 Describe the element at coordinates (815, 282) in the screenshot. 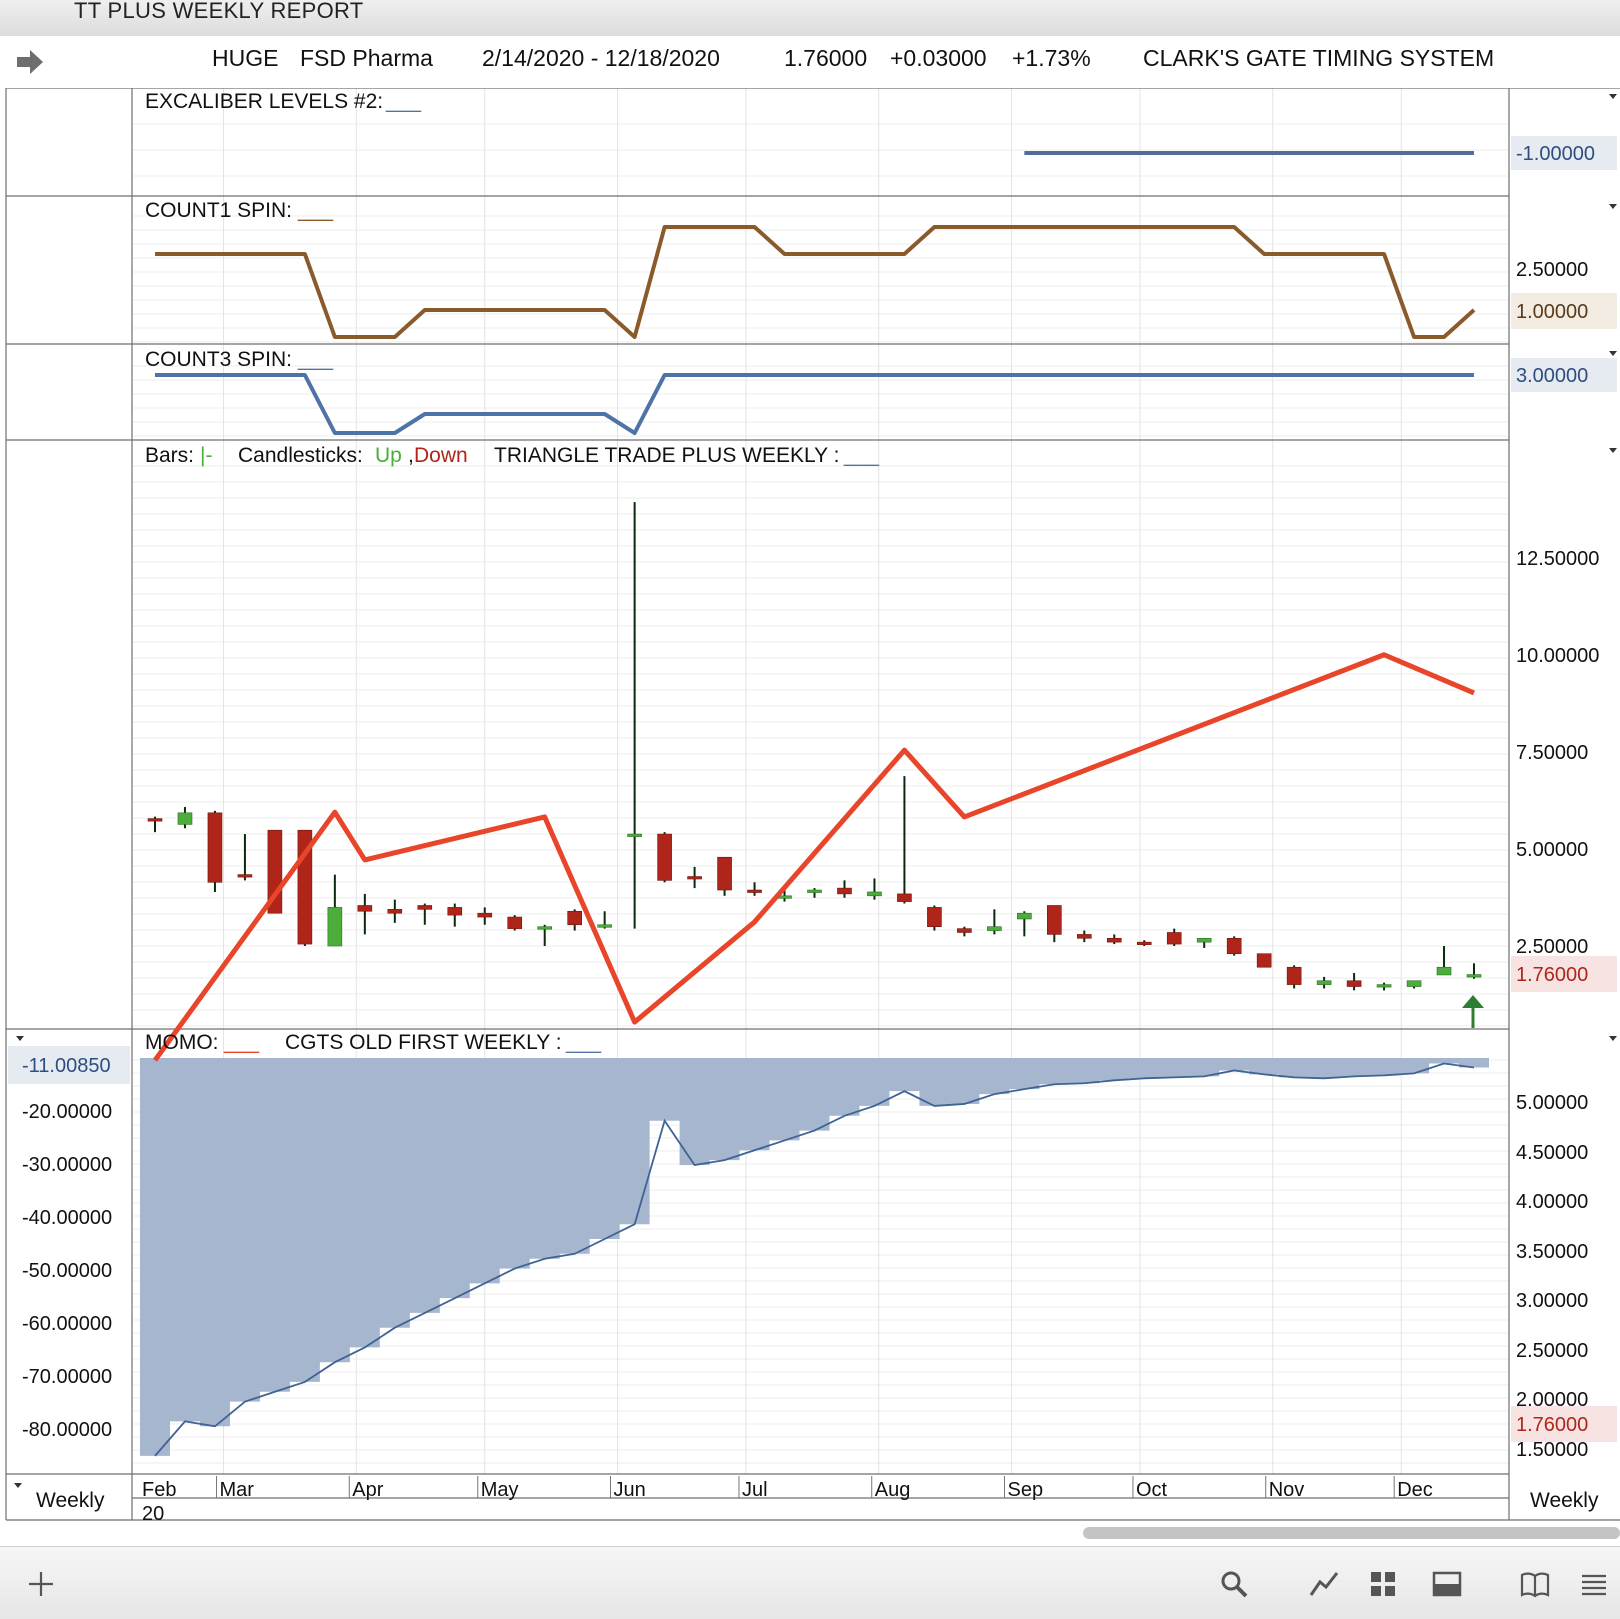

I see `count1-line` at that location.